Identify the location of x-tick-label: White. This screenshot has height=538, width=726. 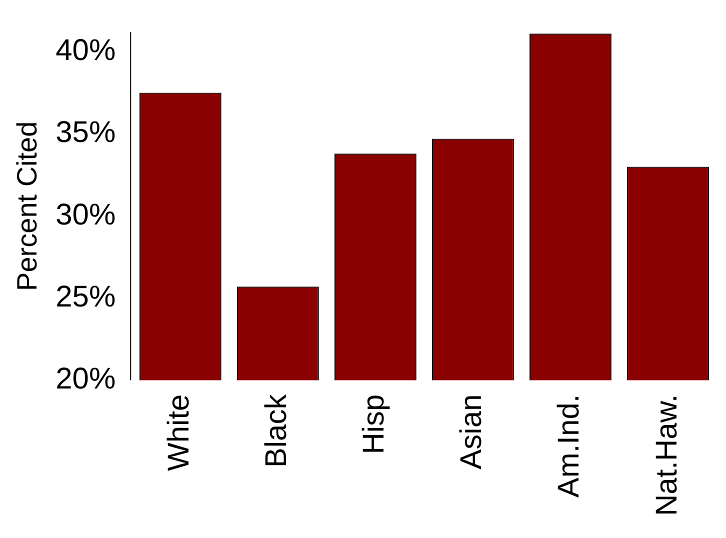
(179, 432).